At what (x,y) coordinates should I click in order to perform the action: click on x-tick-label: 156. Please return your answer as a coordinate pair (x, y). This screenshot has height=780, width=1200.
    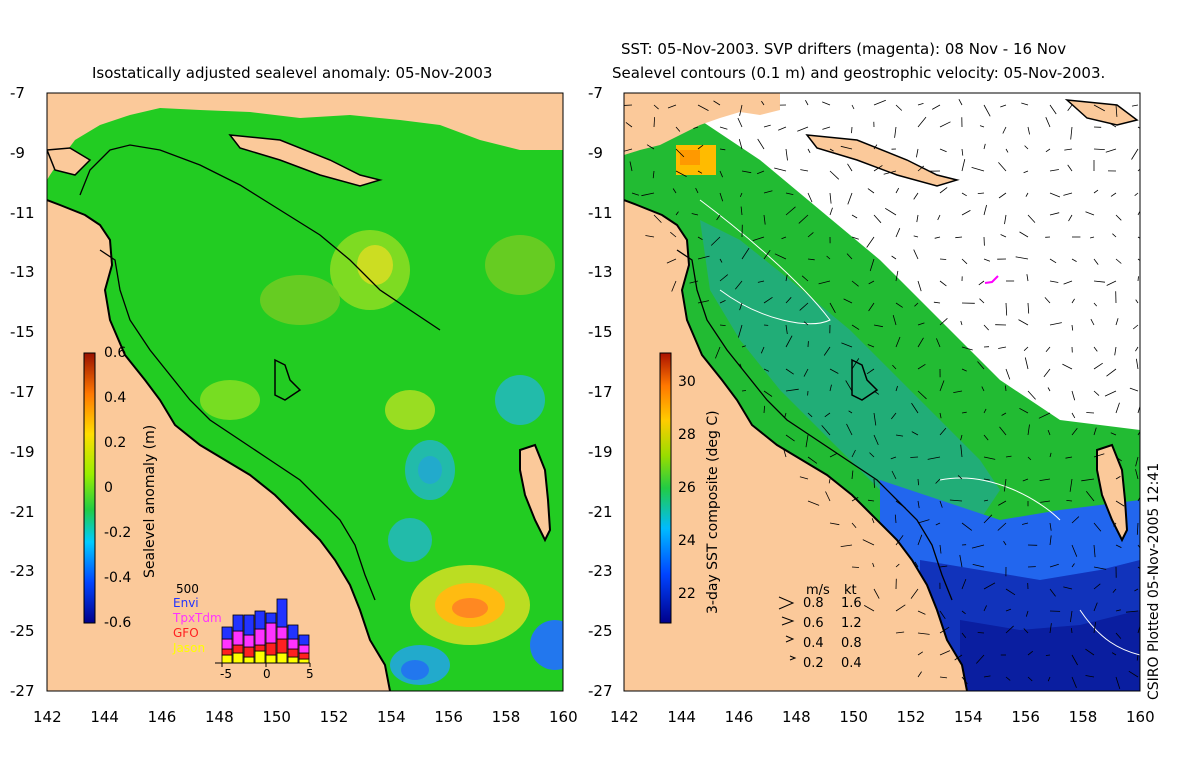
    Looking at the image, I should click on (448, 717).